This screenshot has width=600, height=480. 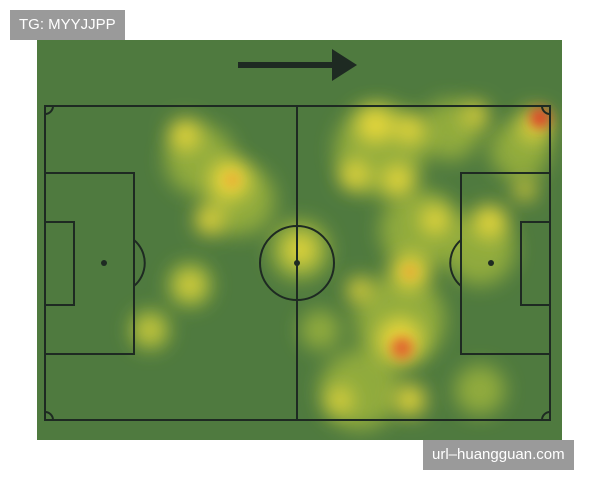 I want to click on watermark-bottom: url–huangguan.com, so click(x=498, y=455).